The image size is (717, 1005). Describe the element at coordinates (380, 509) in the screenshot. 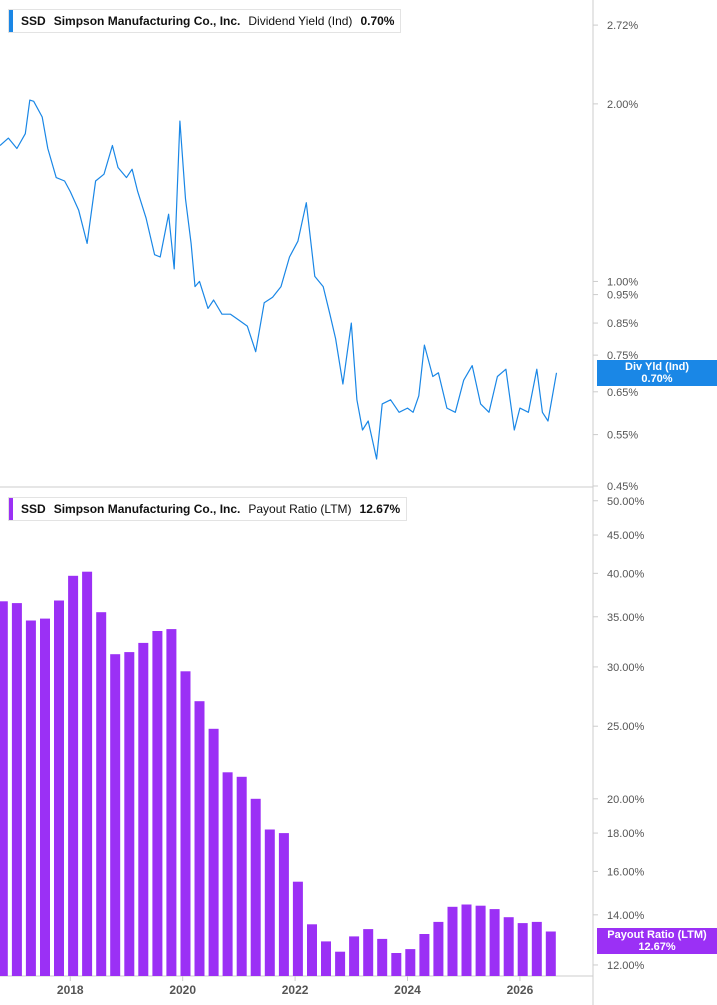

I see `legend-value: 12.67%` at that location.